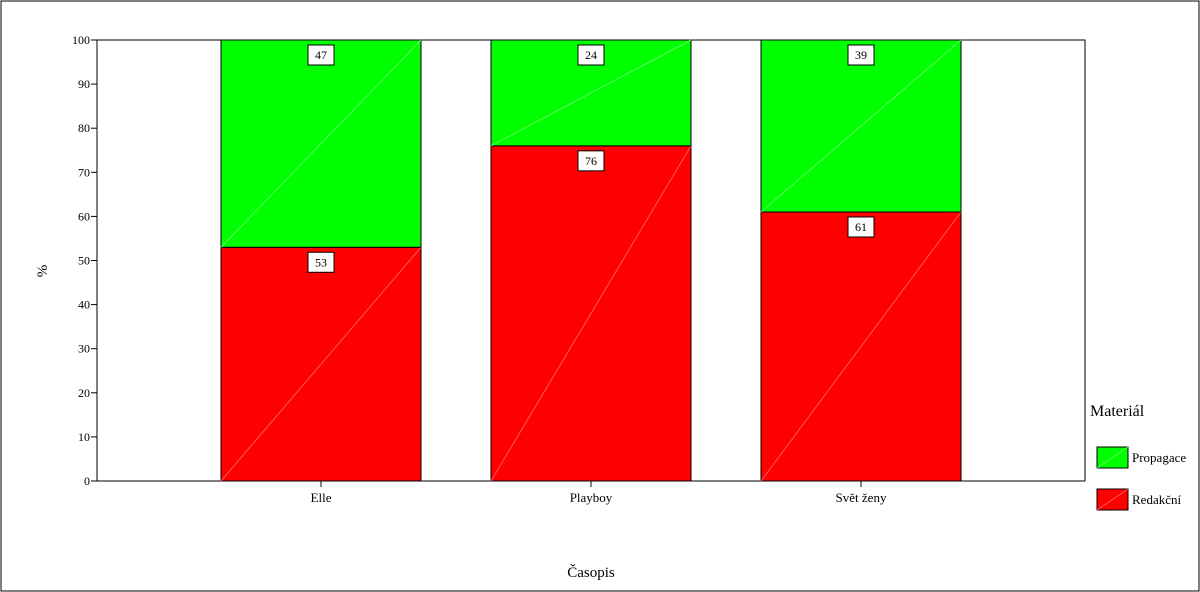 Image resolution: width=1200 pixels, height=592 pixels. What do you see at coordinates (84, 128) in the screenshot?
I see `y-tick-label: 80` at bounding box center [84, 128].